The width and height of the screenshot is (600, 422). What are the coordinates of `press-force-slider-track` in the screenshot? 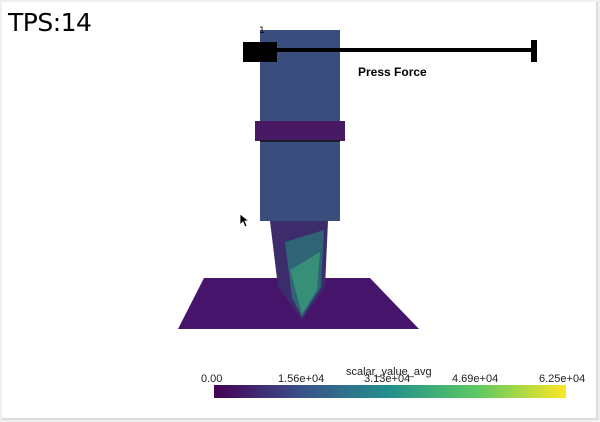 It's located at (393, 50).